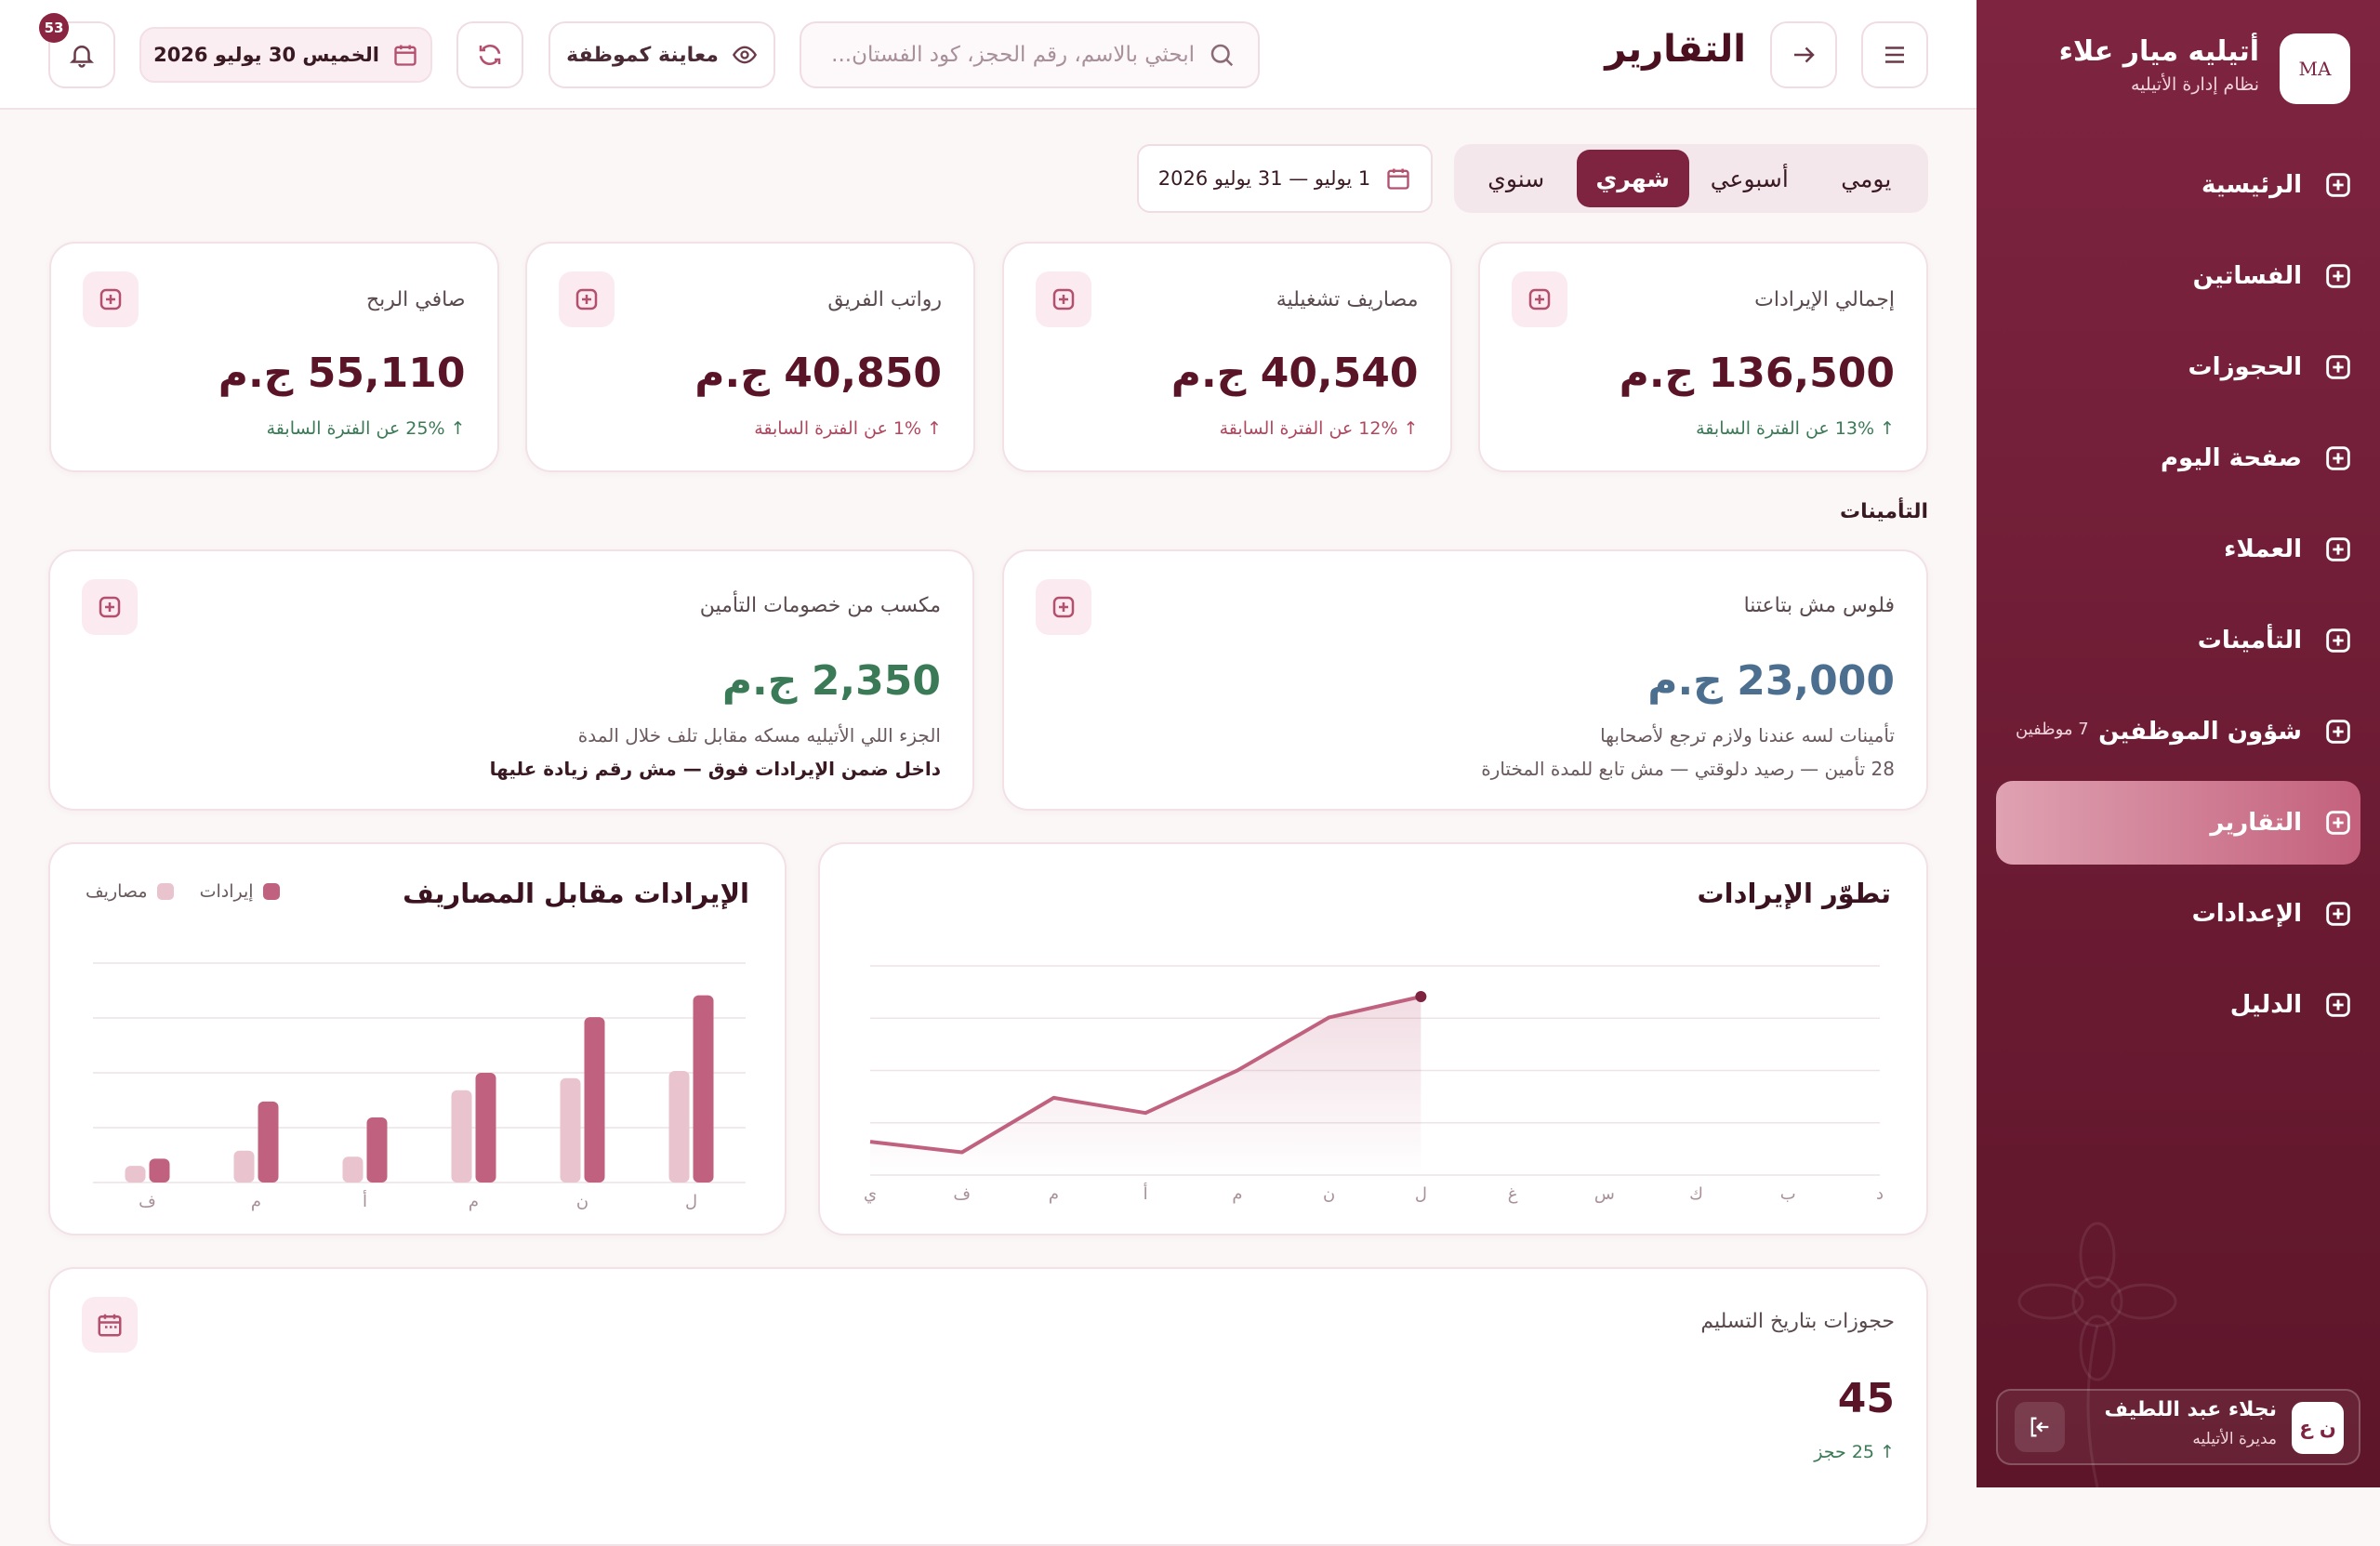 The height and width of the screenshot is (1546, 2380). What do you see at coordinates (1771, 681) in the screenshot?
I see `card-value: 23,000 ج.م` at bounding box center [1771, 681].